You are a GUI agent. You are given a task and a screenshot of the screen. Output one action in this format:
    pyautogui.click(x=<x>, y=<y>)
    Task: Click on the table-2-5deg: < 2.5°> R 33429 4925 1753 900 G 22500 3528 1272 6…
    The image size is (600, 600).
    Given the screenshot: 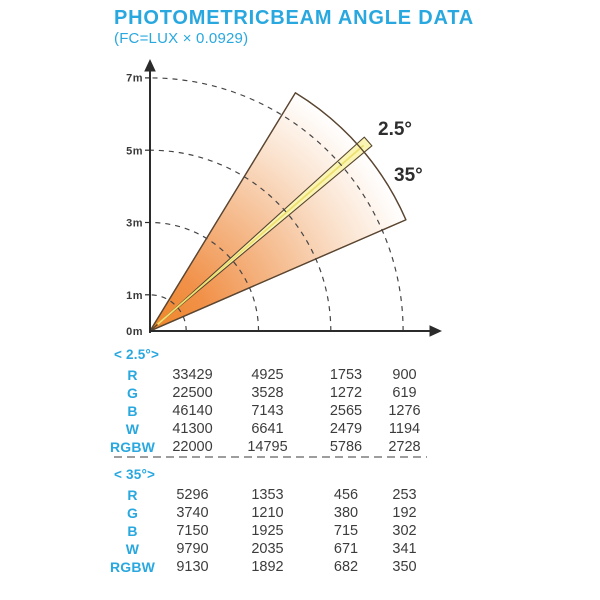 What is the action you would take?
    pyautogui.click(x=266, y=401)
    